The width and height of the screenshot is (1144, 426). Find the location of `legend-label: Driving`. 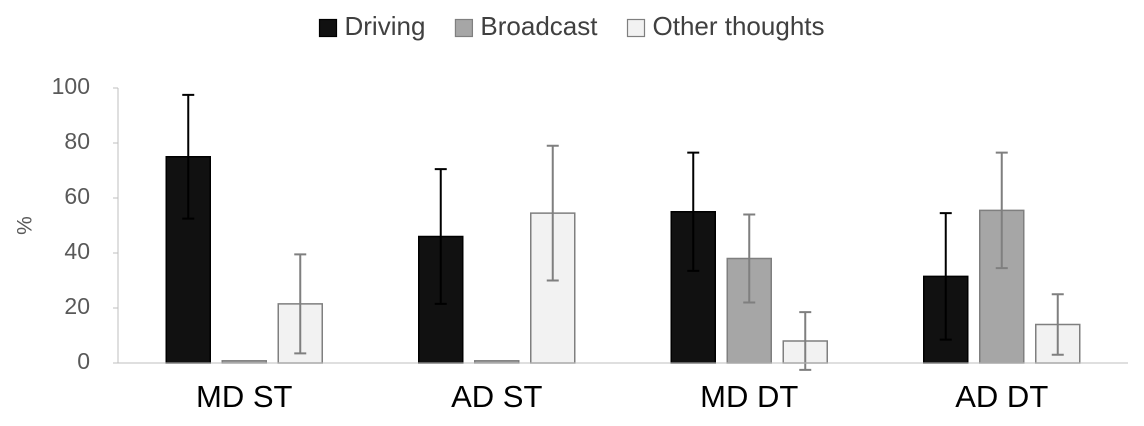

legend-label: Driving is located at coordinates (385, 26).